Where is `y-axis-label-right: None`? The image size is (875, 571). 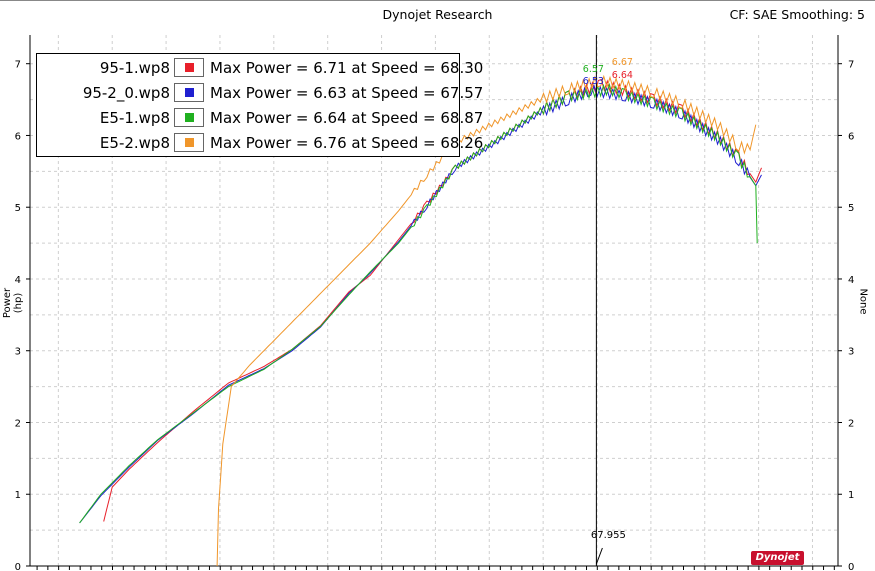 y-axis-label-right: None is located at coordinates (863, 301).